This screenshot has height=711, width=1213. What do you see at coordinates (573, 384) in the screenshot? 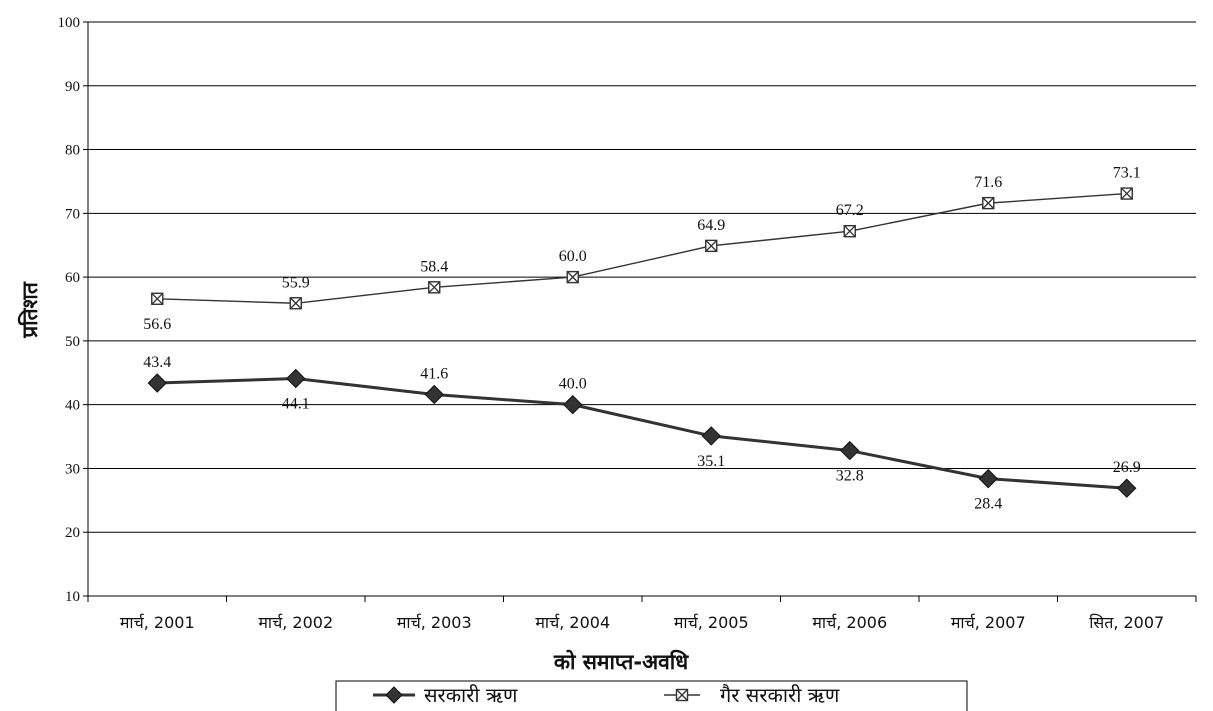
I see `data-label: 40.0` at bounding box center [573, 384].